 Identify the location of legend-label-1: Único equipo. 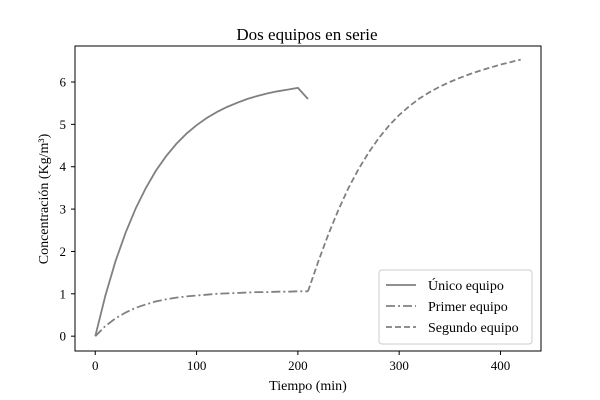
(466, 285).